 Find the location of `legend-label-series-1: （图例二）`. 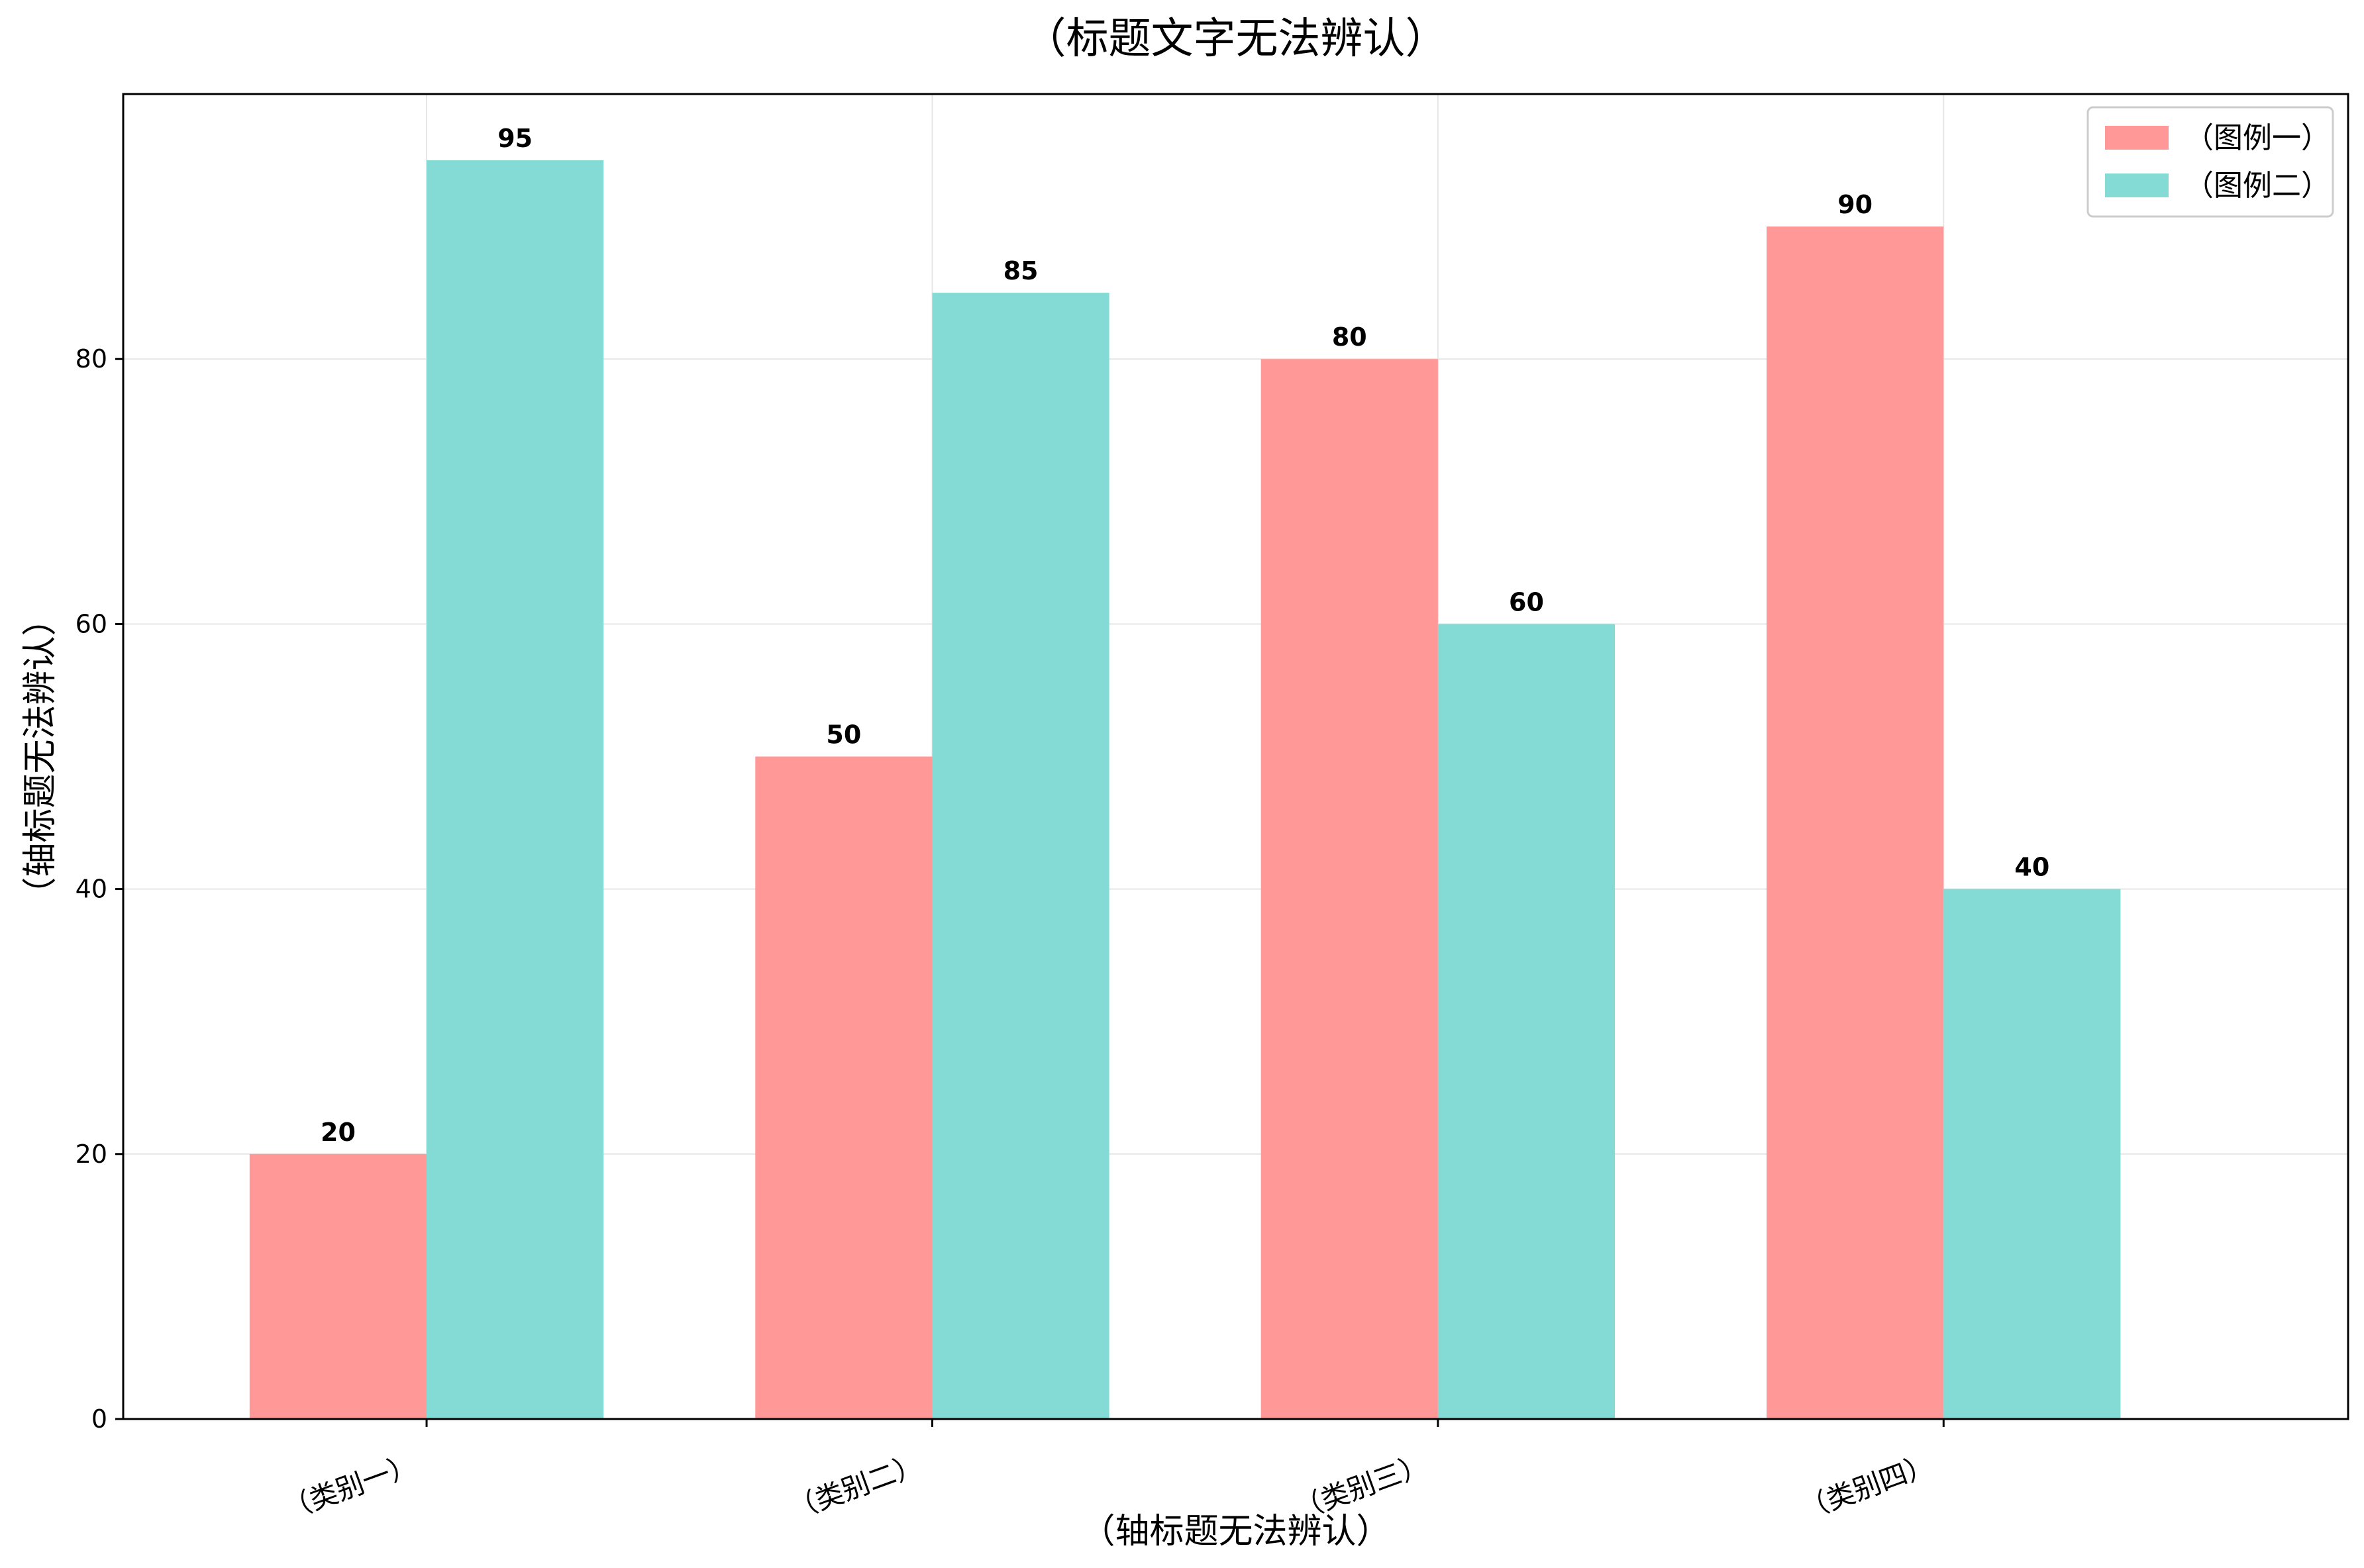

legend-label-series-1: （图例二） is located at coordinates (2257, 186).